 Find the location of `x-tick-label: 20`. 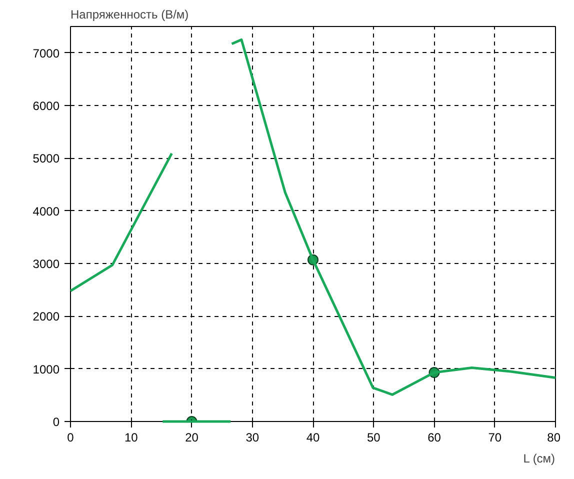

x-tick-label: 20 is located at coordinates (192, 437).